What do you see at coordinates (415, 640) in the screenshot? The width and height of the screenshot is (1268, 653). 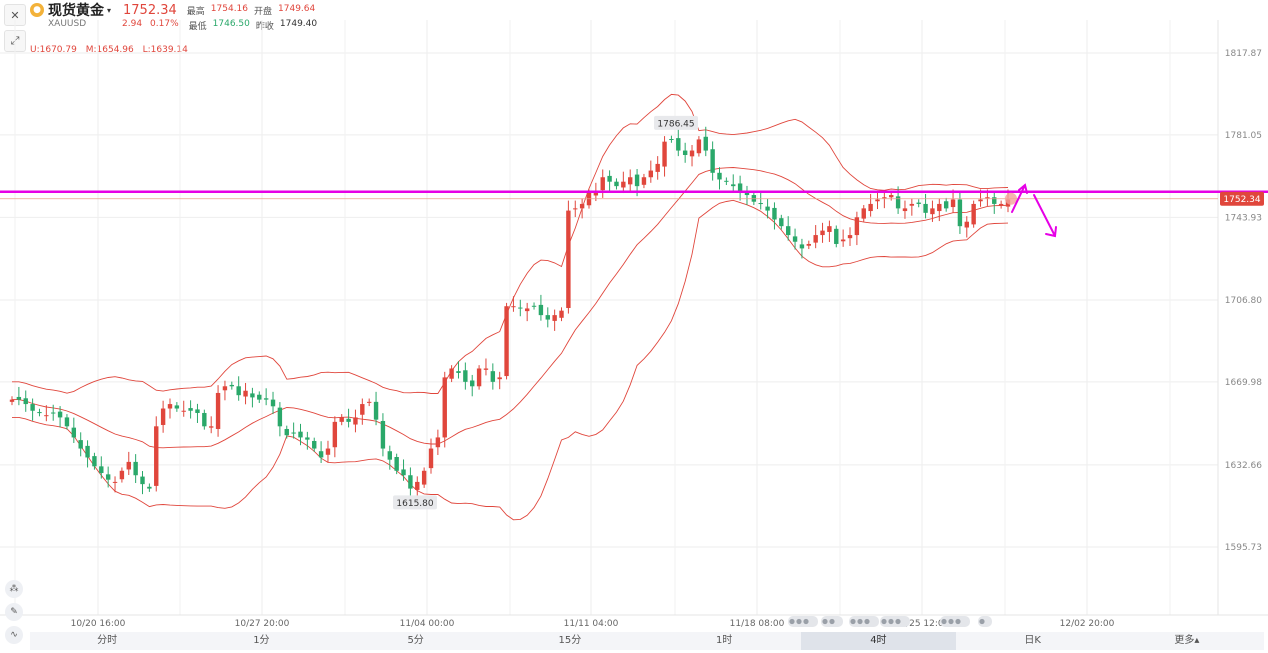 I see `tab-5min: 5分` at bounding box center [415, 640].